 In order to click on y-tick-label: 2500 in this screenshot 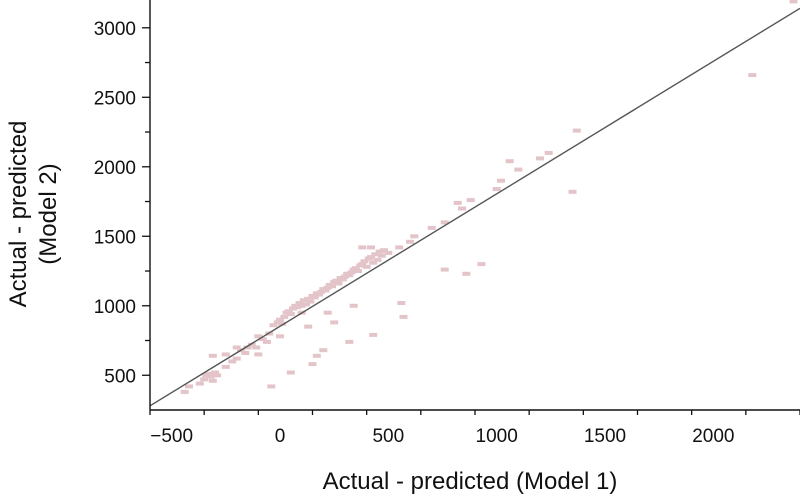, I will do `click(115, 98)`.